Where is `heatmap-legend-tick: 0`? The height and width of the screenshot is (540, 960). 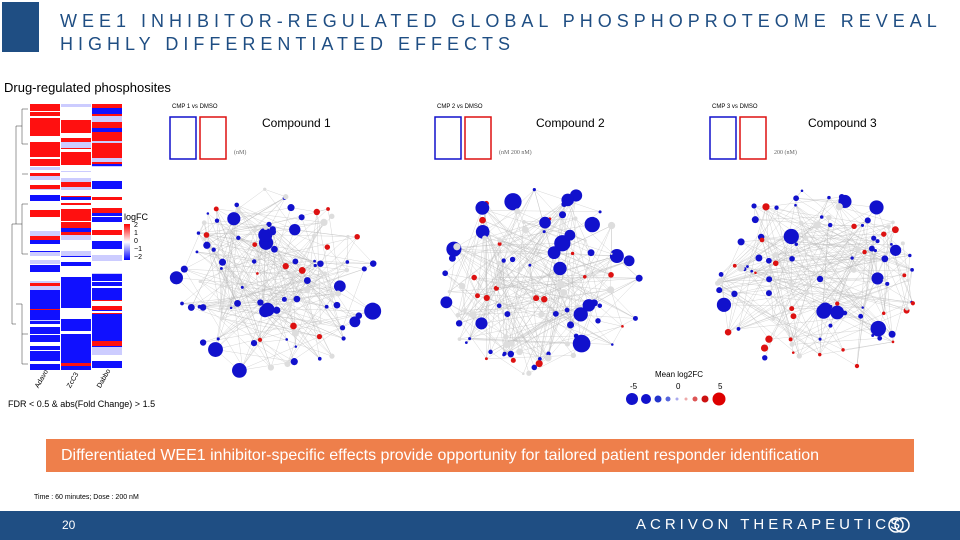
heatmap-legend-tick: 0 is located at coordinates (136, 241).